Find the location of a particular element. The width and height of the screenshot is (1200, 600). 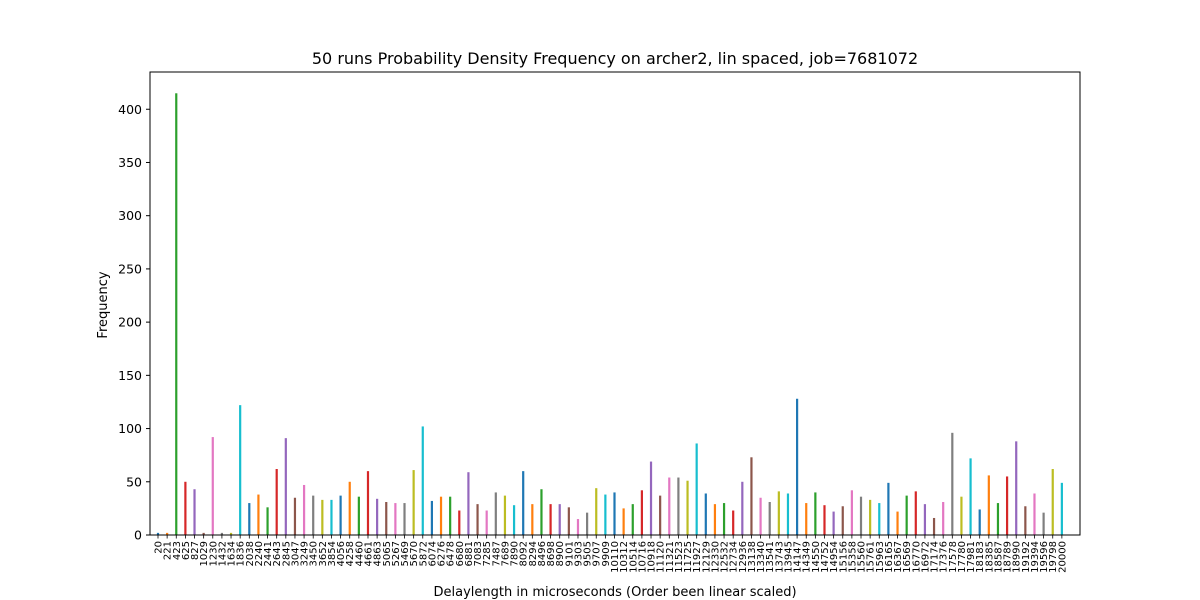

x-tick-label: 17780 is located at coordinates (962, 557).